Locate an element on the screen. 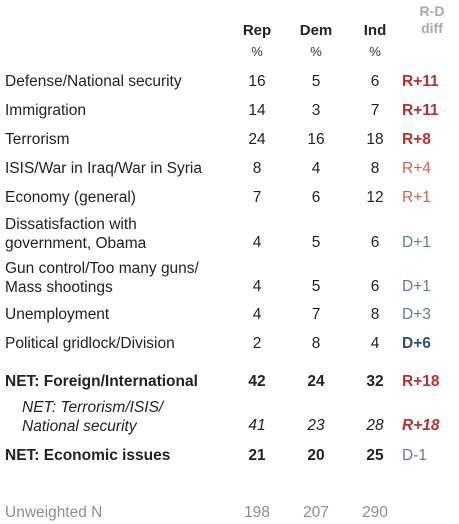 This screenshot has height=524, width=459. row-label: Immigration is located at coordinates (45, 110).